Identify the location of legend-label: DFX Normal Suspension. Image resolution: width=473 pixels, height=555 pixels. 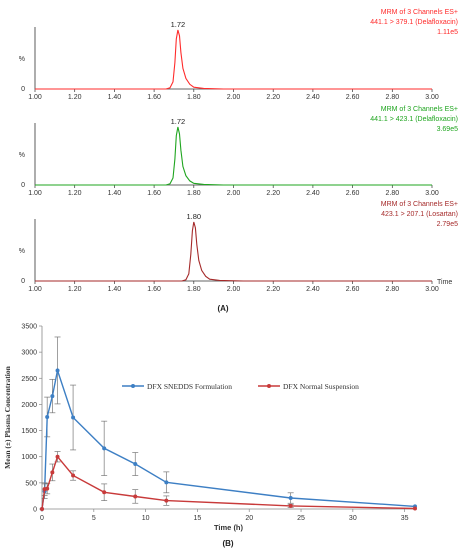
(321, 386).